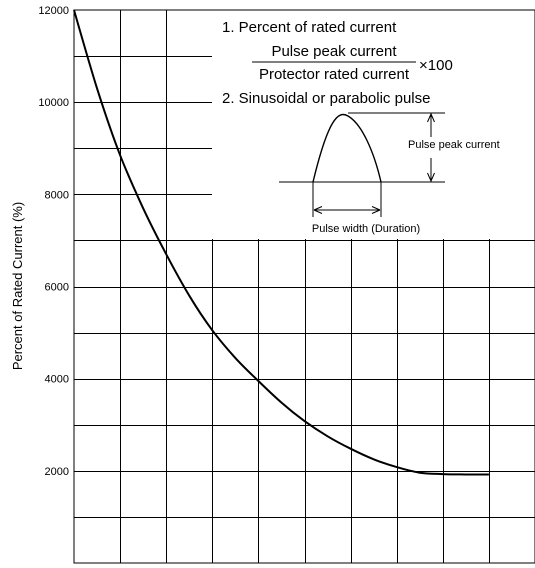 The image size is (535, 568). Describe the element at coordinates (309, 27) in the screenshot. I see `note-line-1: 1. Percent of rated current` at that location.